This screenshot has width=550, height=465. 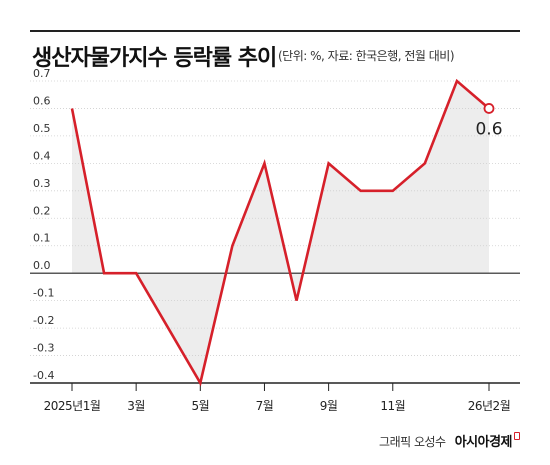 I want to click on y-tick-label: 0.1, so click(x=42, y=238).